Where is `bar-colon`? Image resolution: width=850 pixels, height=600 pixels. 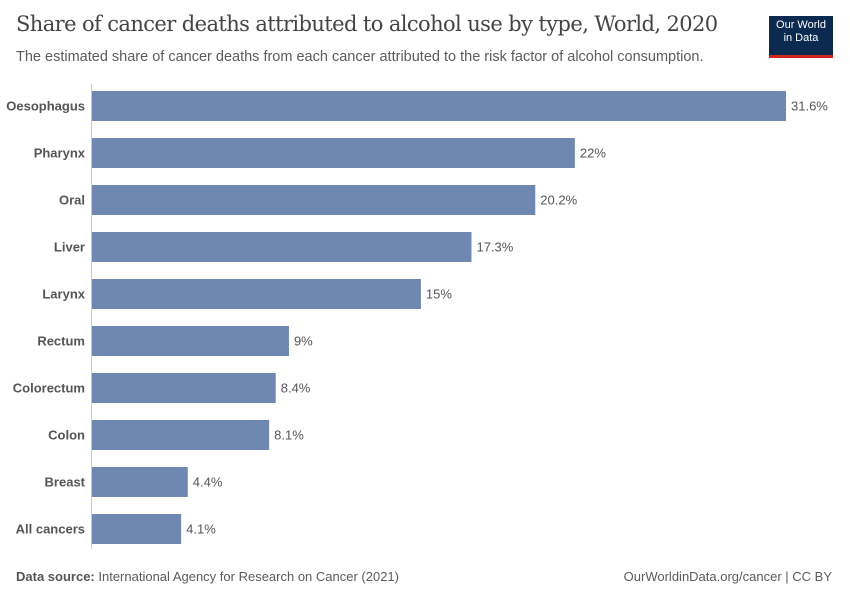 bar-colon is located at coordinates (180, 435).